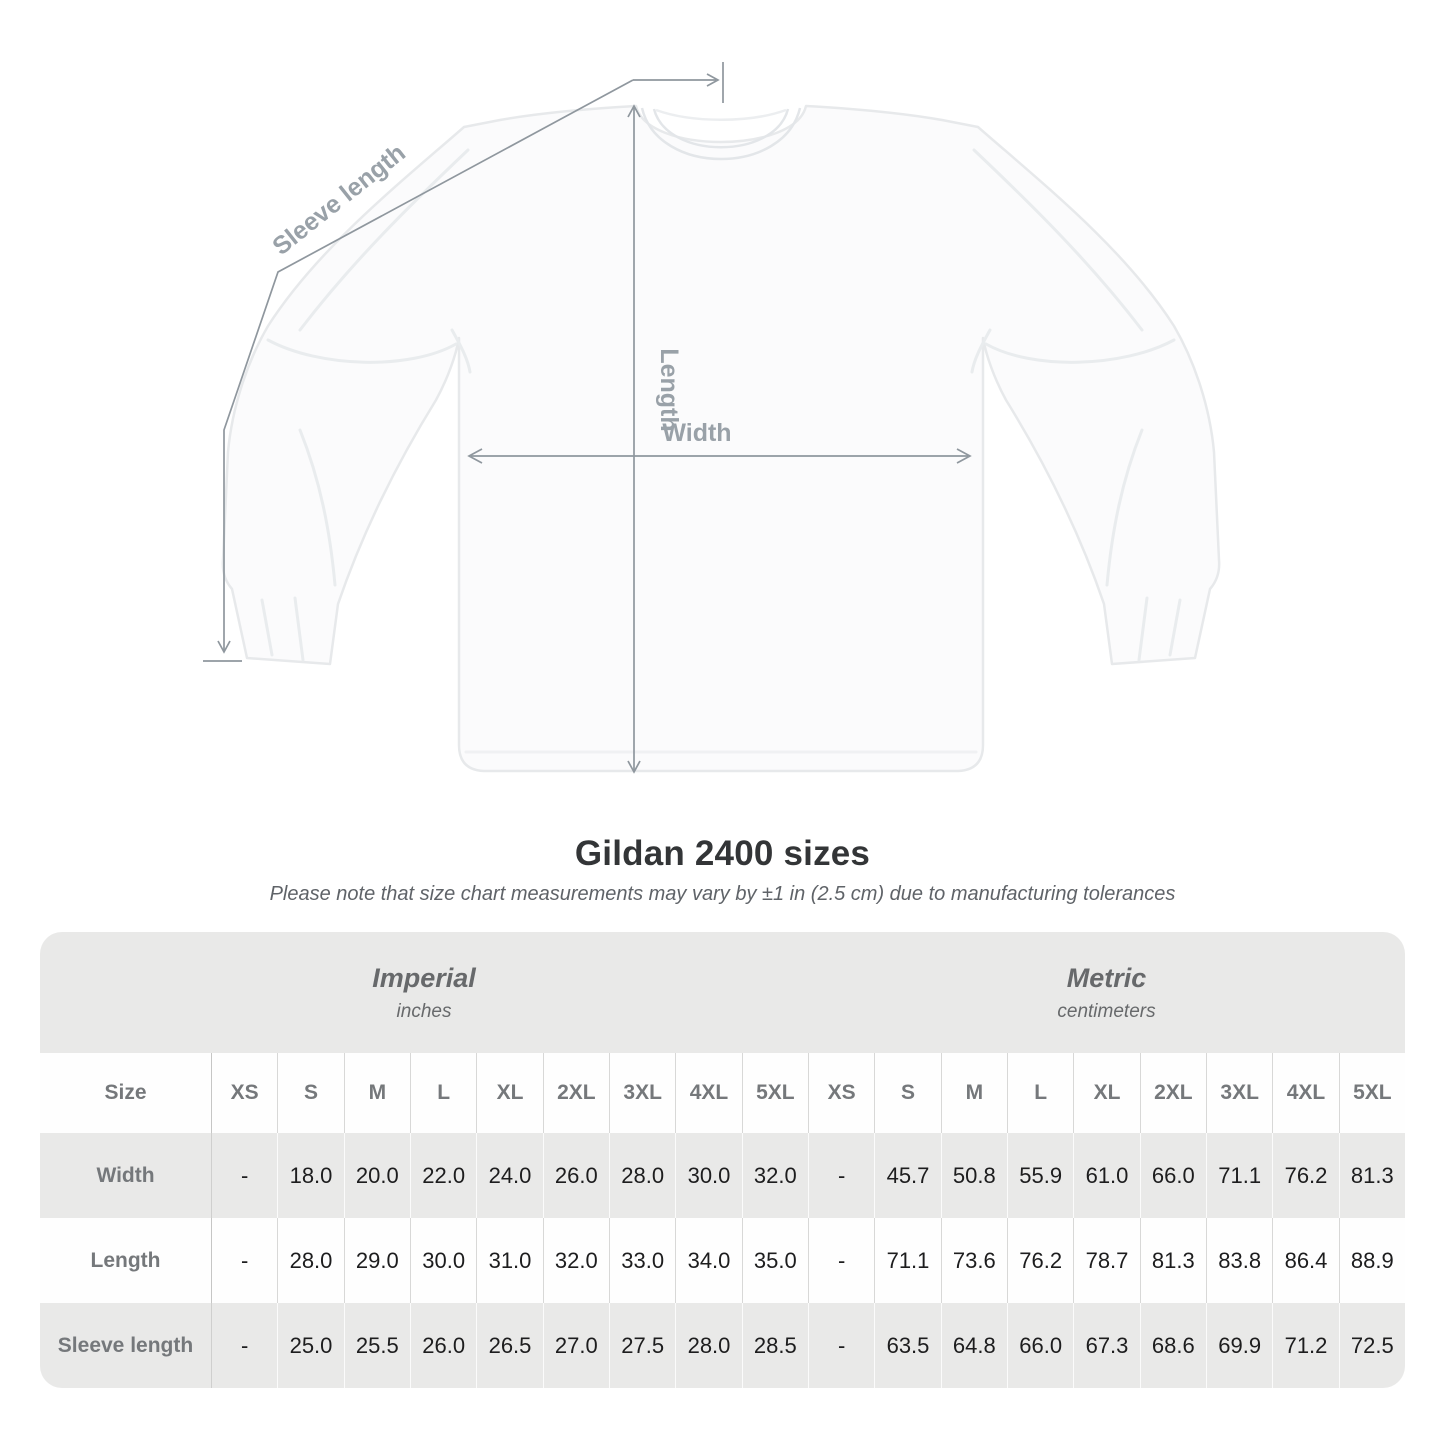  Describe the element at coordinates (1305, 1260) in the screenshot. I see `value-cell-metric-1-7: 86.4` at that location.